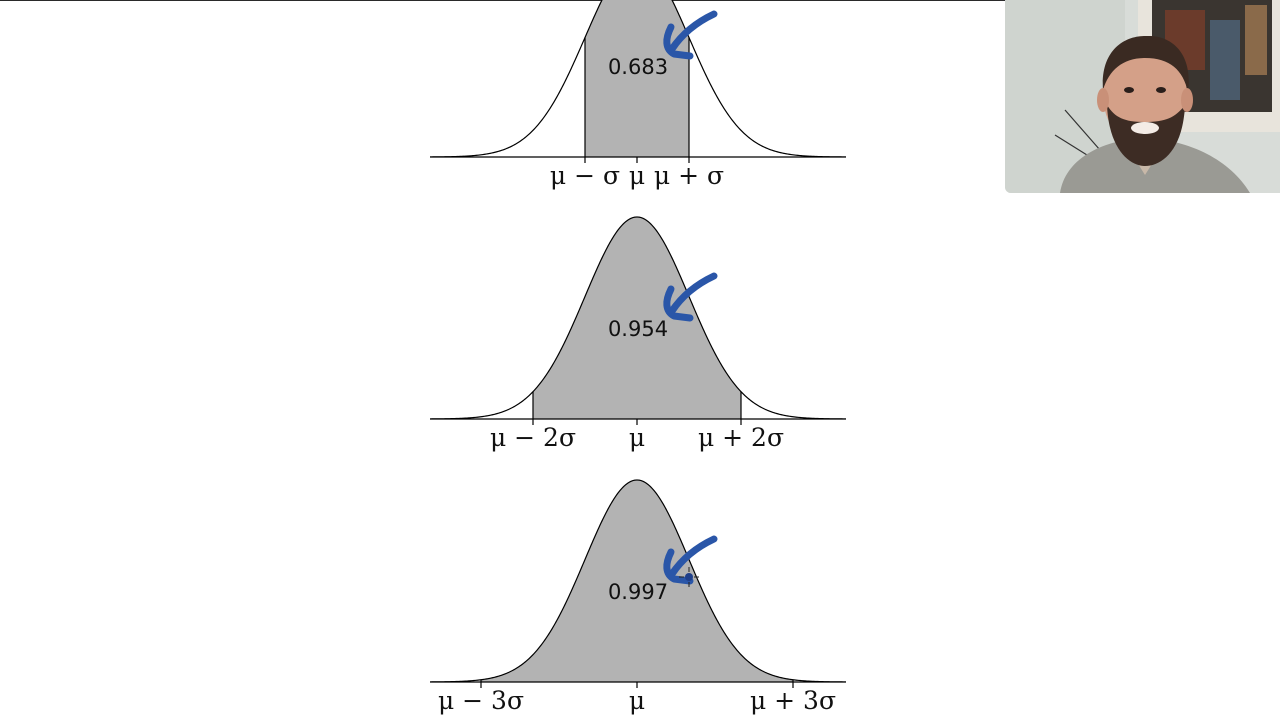  Describe the element at coordinates (1142, 96) in the screenshot. I see `presenter-webcam-overlay` at that location.